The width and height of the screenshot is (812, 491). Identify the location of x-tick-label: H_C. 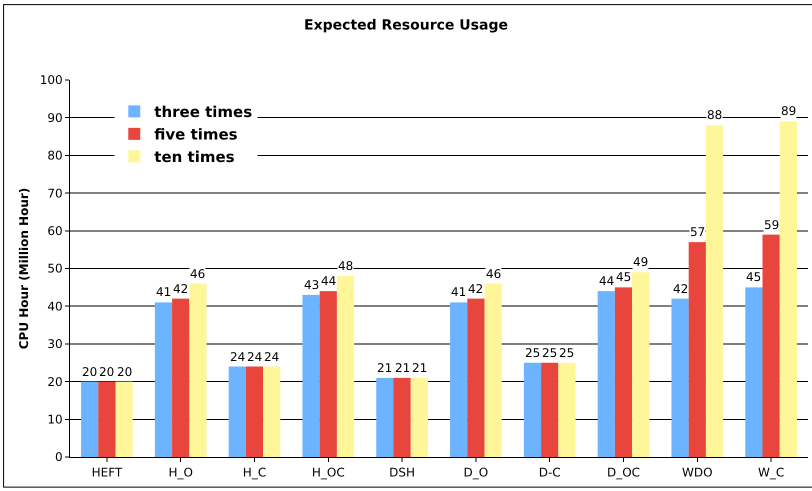
(254, 472).